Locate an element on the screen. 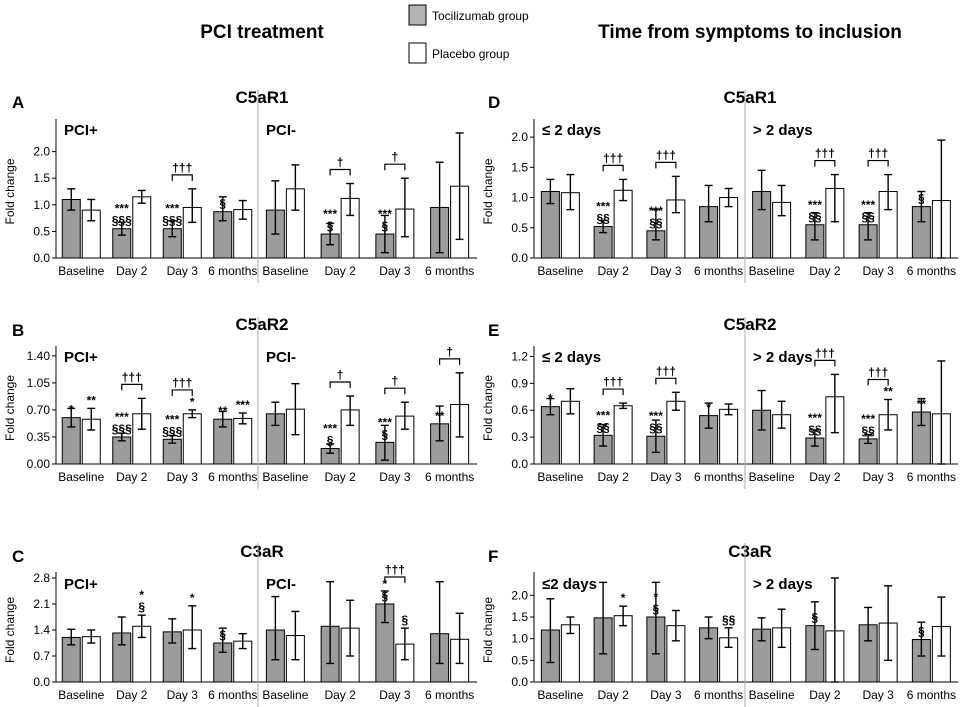  chart-a-ytick-label: 0.0 is located at coordinates (41, 258).